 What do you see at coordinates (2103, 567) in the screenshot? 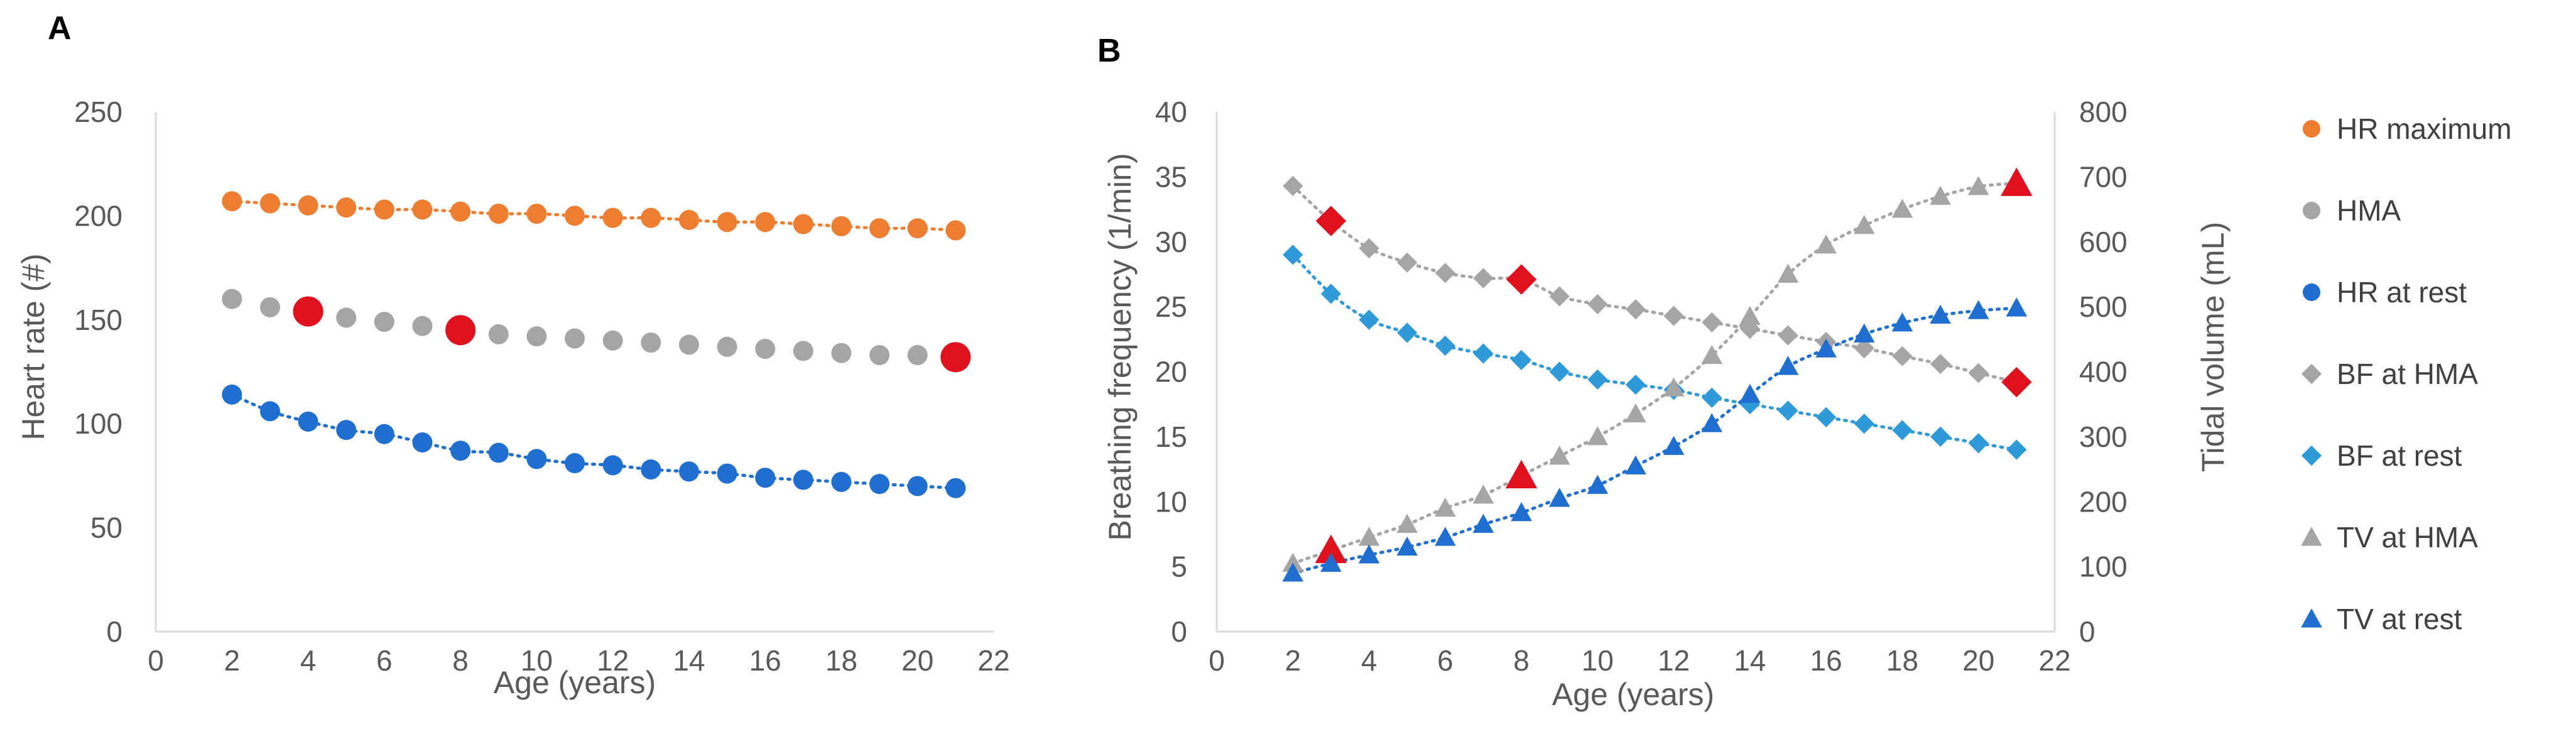
I see `y2-tick-label: 100` at bounding box center [2103, 567].